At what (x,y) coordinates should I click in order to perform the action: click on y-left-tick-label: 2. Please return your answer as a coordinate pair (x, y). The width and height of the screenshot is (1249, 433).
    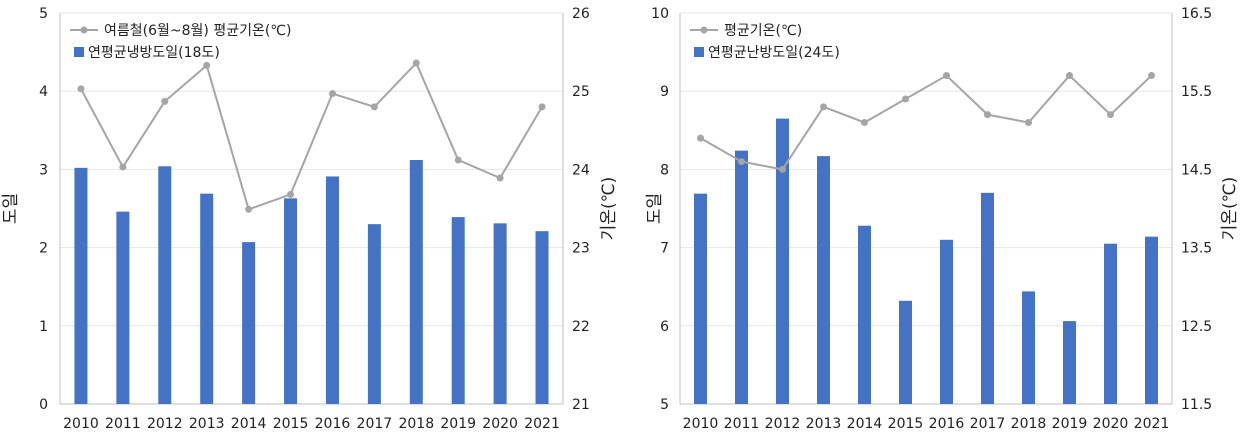
    Looking at the image, I should click on (43, 249).